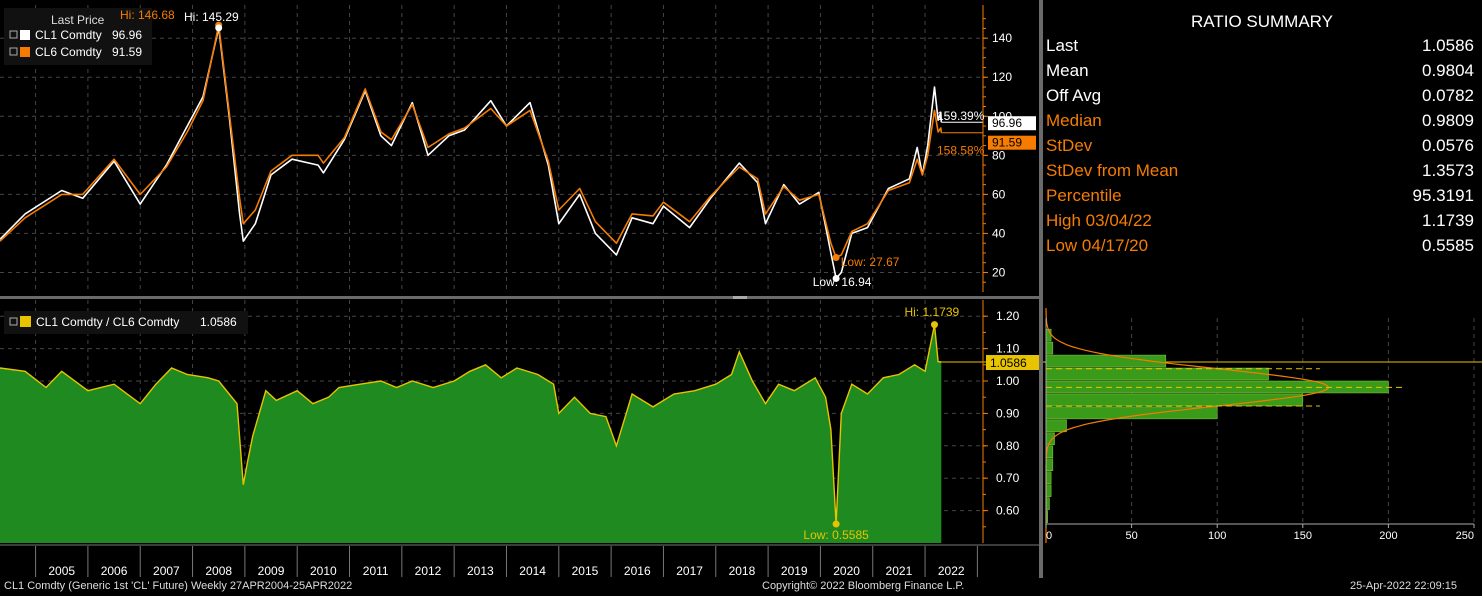 Image resolution: width=1482 pixels, height=596 pixels. What do you see at coordinates (1012, 142) in the screenshot?
I see `last-tag-cl6` at bounding box center [1012, 142].